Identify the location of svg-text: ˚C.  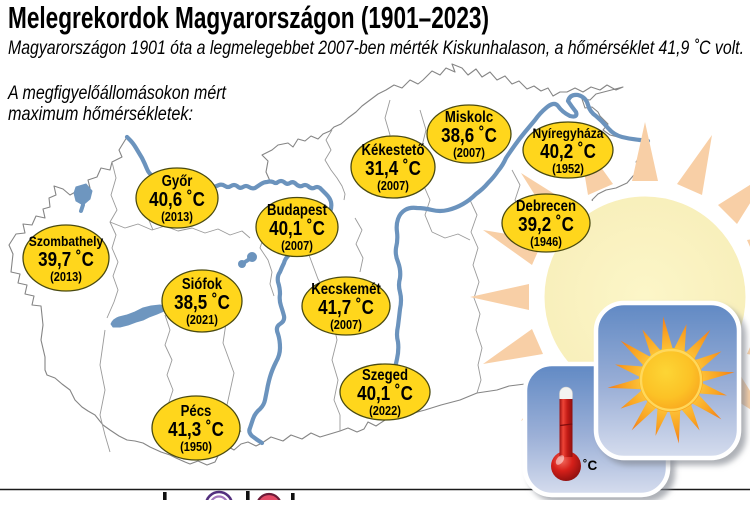
(590, 465).